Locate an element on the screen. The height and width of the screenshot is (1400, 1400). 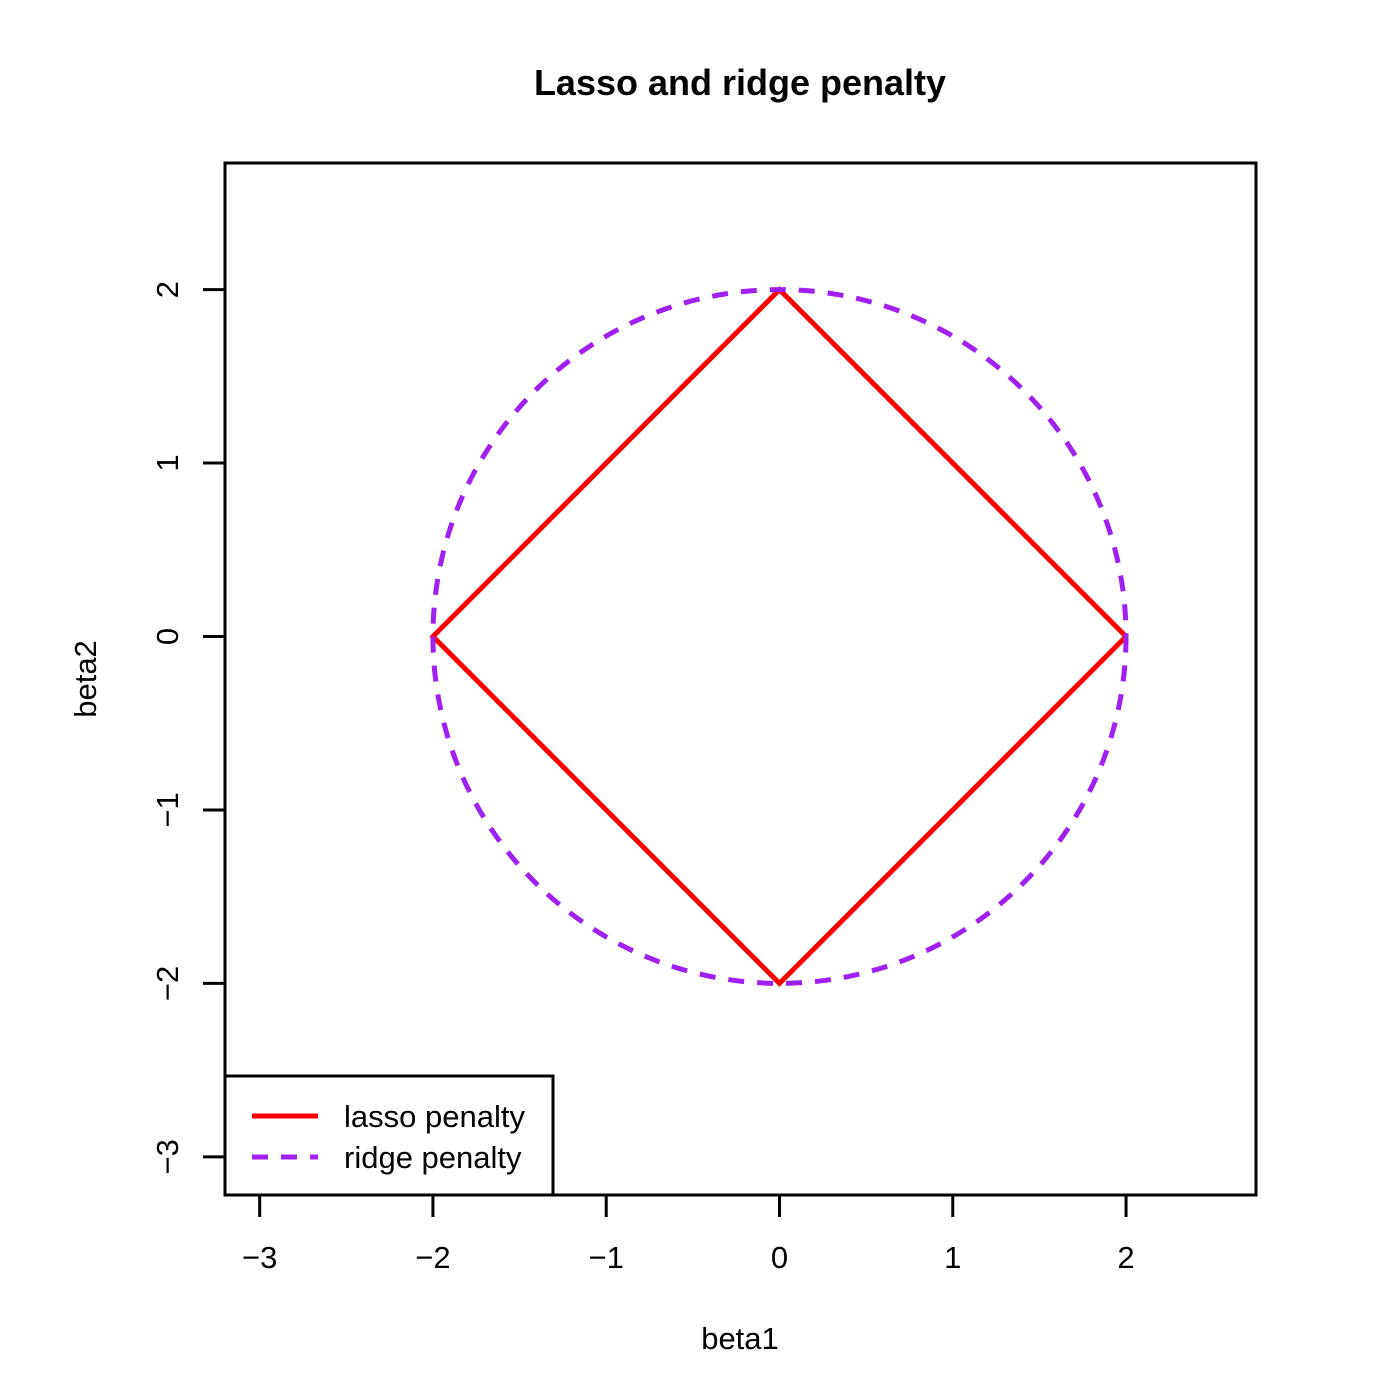
legend-label: ridge penalty is located at coordinates (433, 1157).